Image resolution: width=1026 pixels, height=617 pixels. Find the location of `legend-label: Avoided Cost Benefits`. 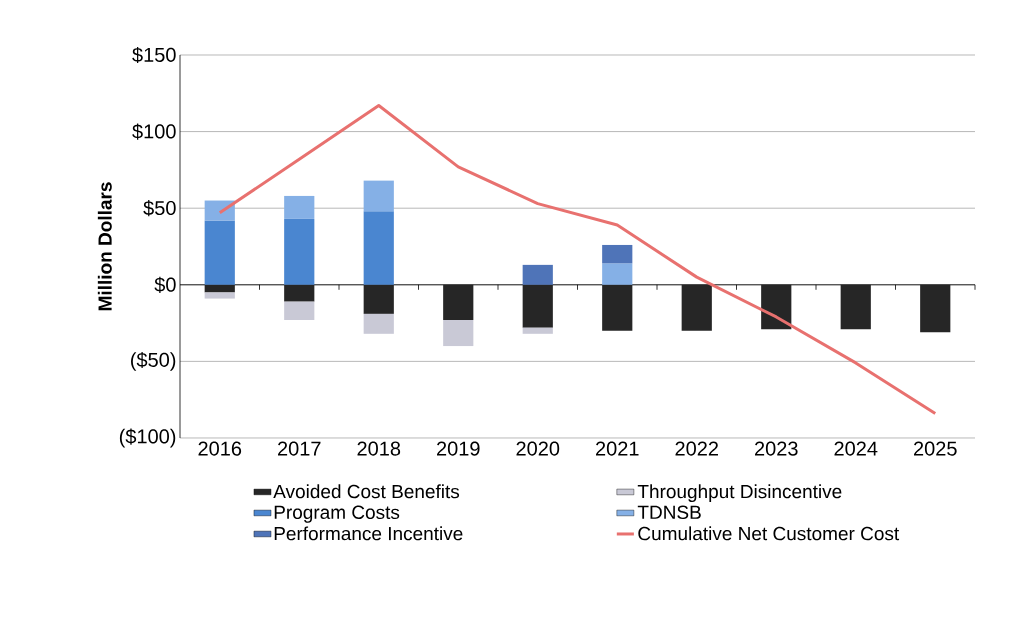

legend-label: Avoided Cost Benefits is located at coordinates (366, 491).